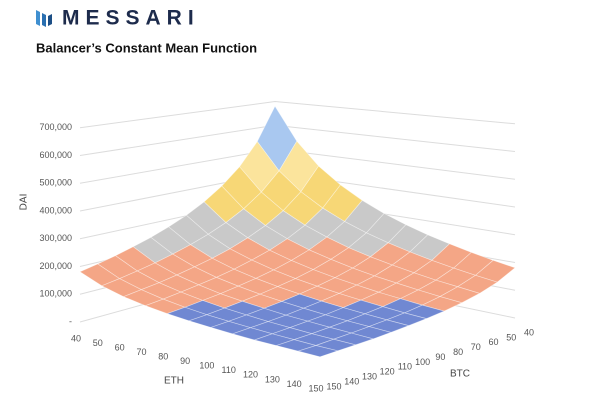 The width and height of the screenshot is (600, 401). What do you see at coordinates (174, 381) in the screenshot?
I see `x-axis-label: ETH` at bounding box center [174, 381].